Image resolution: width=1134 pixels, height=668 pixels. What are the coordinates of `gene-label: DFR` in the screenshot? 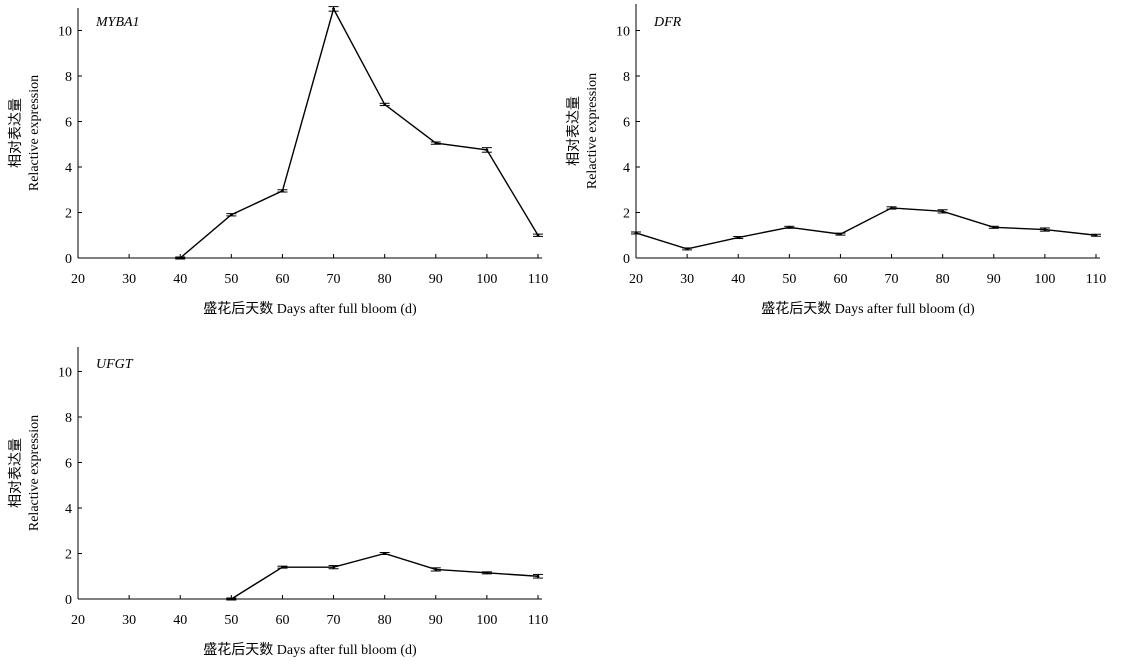 It's located at (667, 22).